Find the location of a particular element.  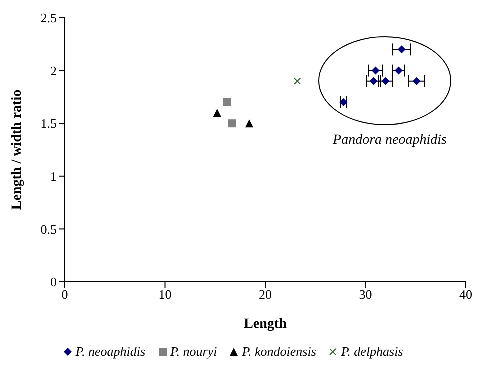

x-tick-label: 30 is located at coordinates (365, 294).